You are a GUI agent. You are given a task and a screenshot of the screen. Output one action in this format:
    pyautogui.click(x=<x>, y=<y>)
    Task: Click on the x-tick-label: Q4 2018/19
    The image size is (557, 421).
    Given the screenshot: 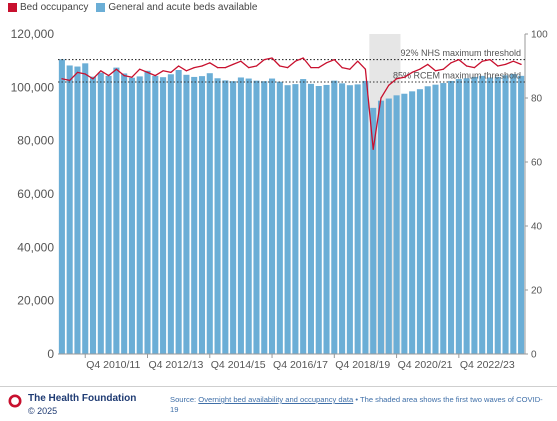 What is the action you would take?
    pyautogui.click(x=362, y=365)
    